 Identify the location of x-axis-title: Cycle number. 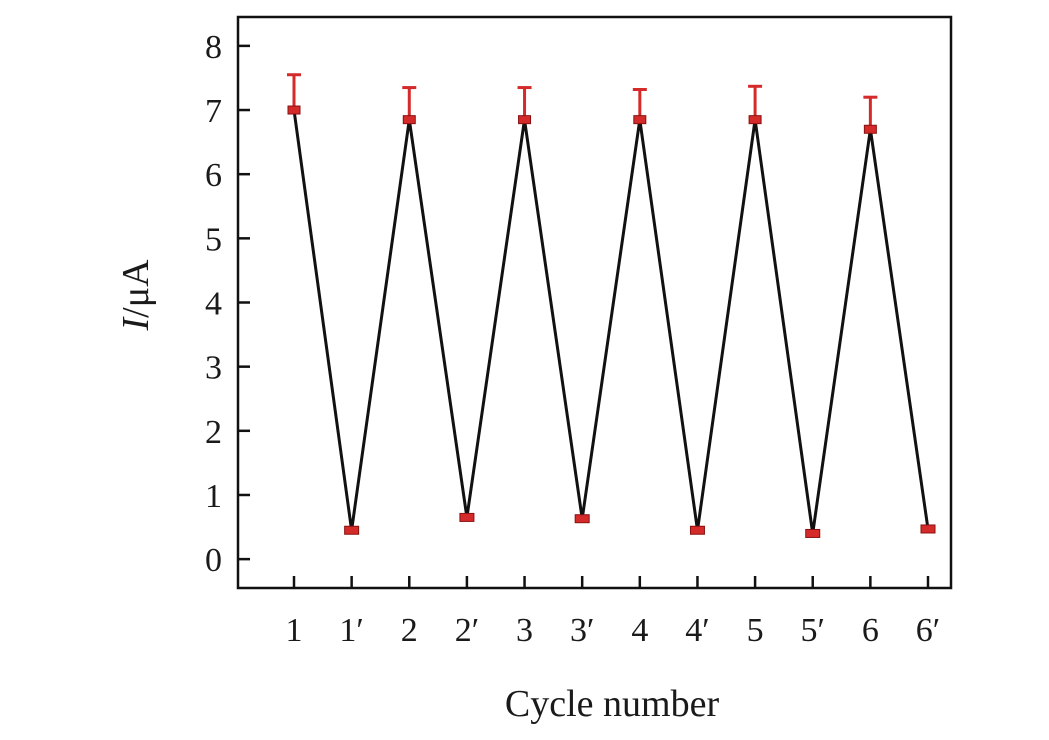
(612, 704).